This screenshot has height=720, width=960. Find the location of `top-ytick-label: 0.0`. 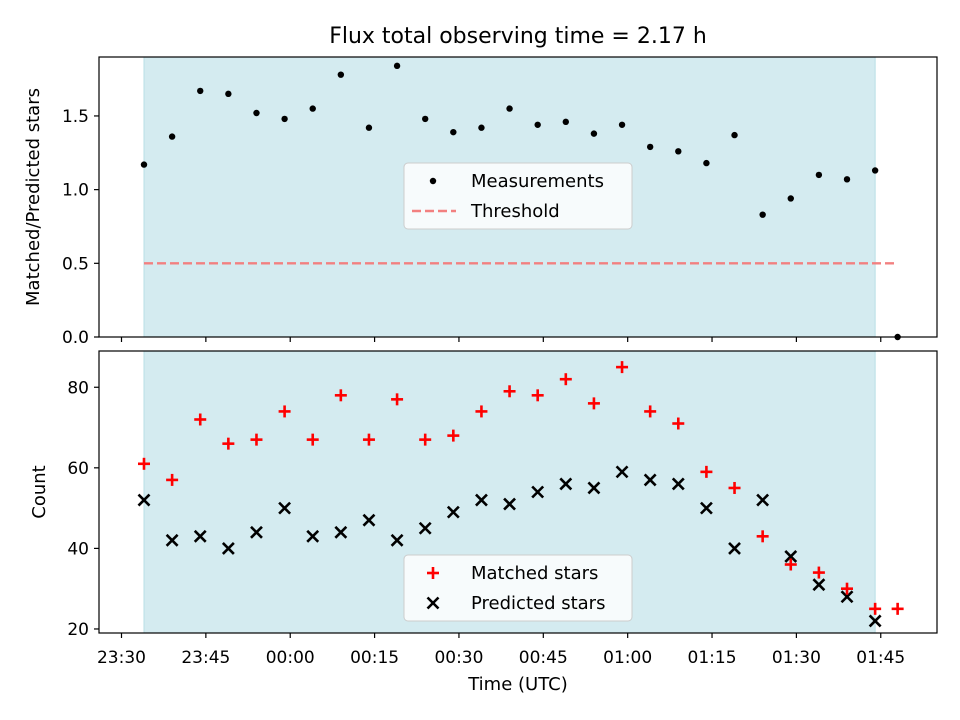

top-ytick-label: 0.0 is located at coordinates (75, 338).